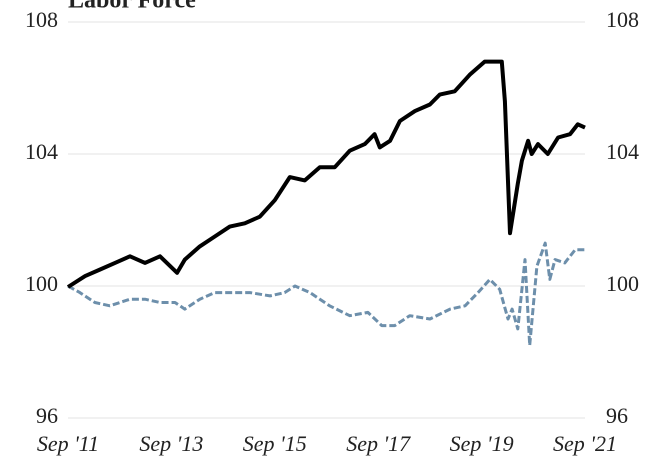 This screenshot has width=648, height=465. I want to click on chart-title: Labor Force, so click(132, 7).